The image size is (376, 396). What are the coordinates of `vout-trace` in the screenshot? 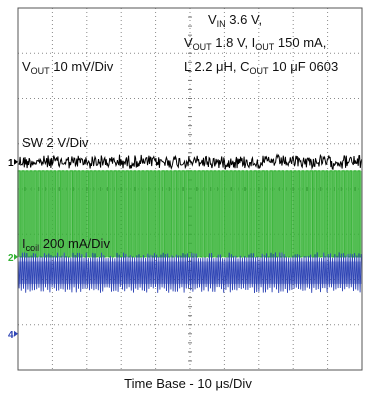 It's located at (190, 162).